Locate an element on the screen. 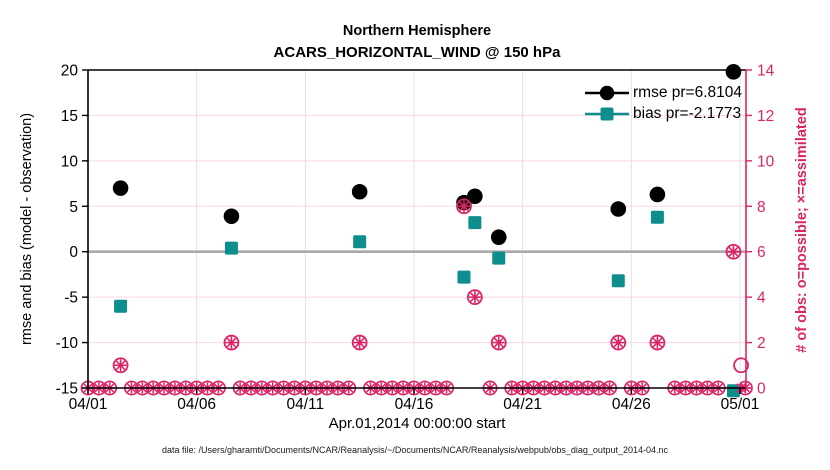 The height and width of the screenshot is (470, 830). left-tick-label: -5 is located at coordinates (71, 298).